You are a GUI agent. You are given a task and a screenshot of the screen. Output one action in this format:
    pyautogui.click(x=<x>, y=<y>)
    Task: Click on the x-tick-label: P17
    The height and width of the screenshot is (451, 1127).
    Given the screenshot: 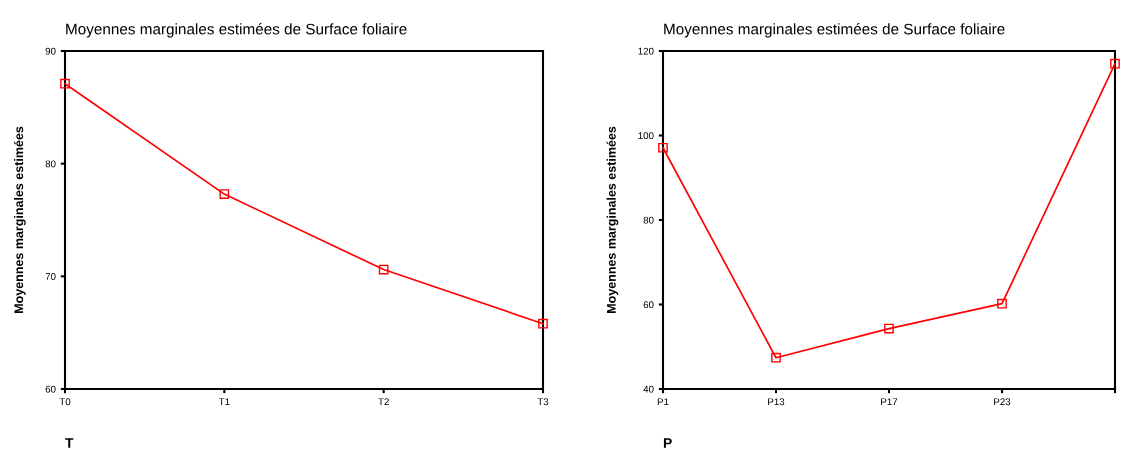 What is the action you would take?
    pyautogui.click(x=889, y=402)
    